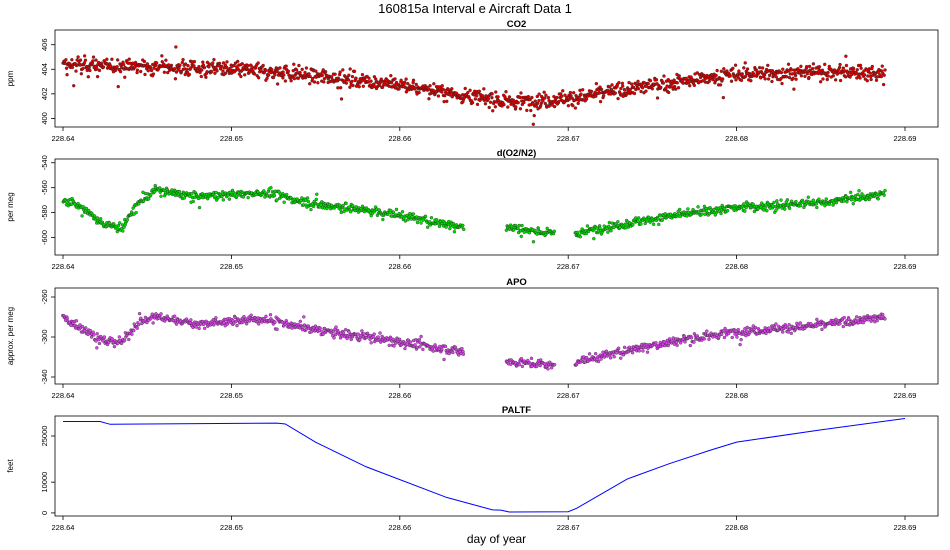  Describe the element at coordinates (44, 296) in the screenshot. I see `y-tick-label: -260` at that location.